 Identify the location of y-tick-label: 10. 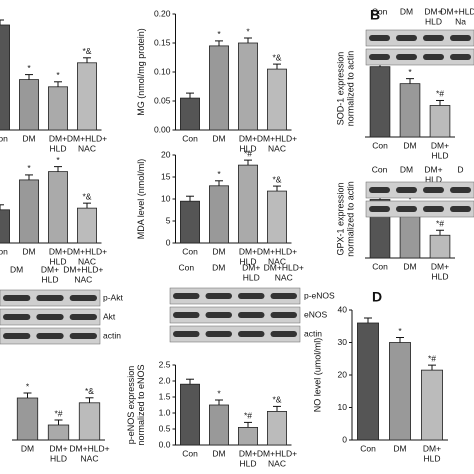
(166, 198).